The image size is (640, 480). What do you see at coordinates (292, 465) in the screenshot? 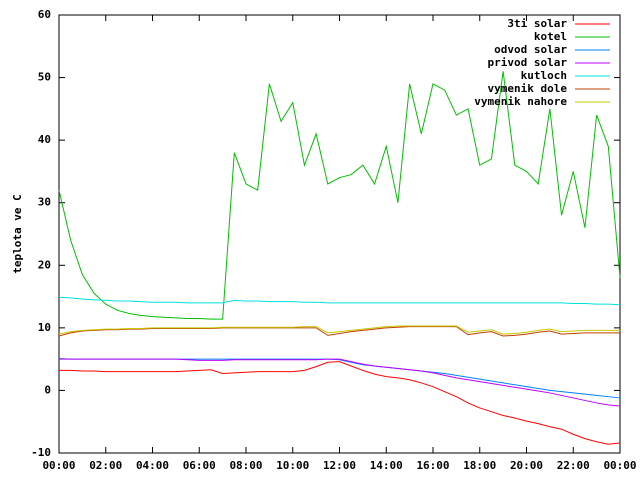
I see `x-tick-label: 10:00` at bounding box center [292, 465].